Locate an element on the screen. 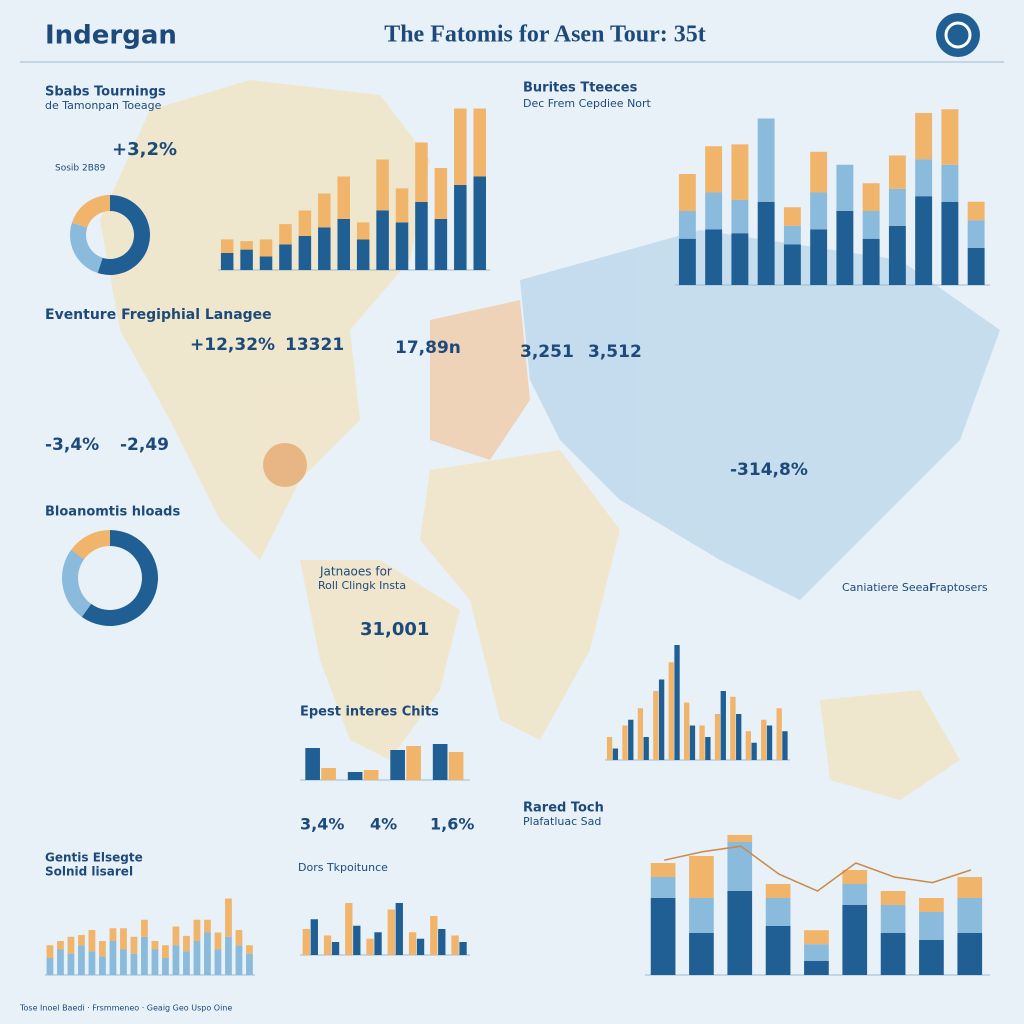 Image resolution: width=1024 pixels, height=1024 pixels. label: -3,4% is located at coordinates (72, 445).